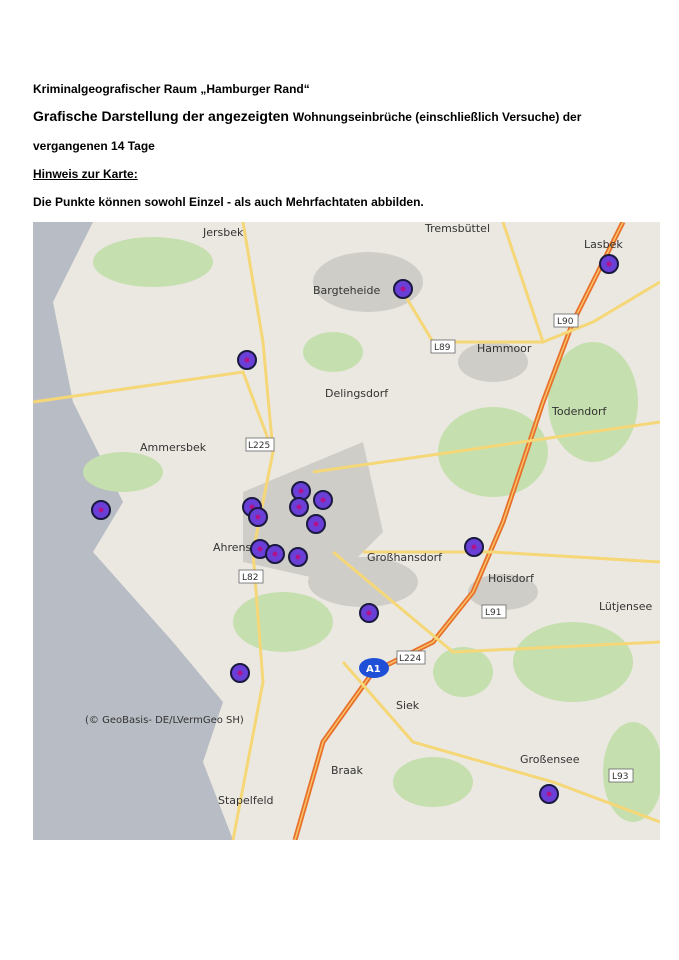 The height and width of the screenshot is (960, 679). Describe the element at coordinates (373, 669) in the screenshot. I see `road-label: A1` at that location.